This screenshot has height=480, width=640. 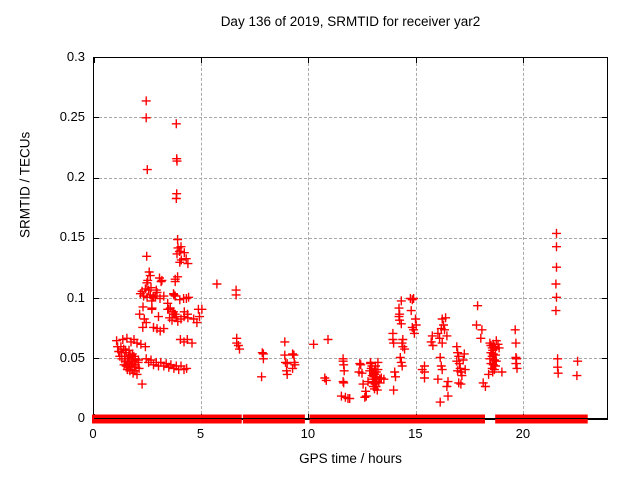 I want to click on y-tick-label: 0.2, so click(x=75, y=176).